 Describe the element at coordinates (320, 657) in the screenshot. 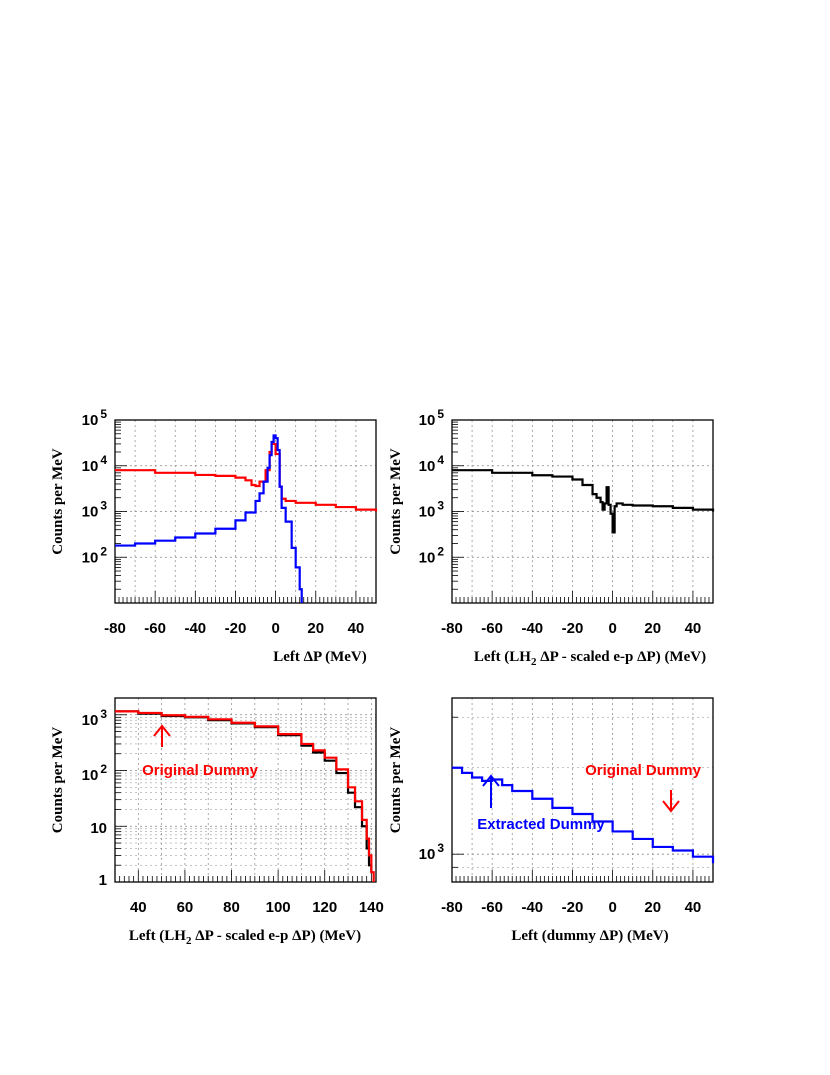

I see `x-axis-label: Left ΔP (MeV)` at that location.